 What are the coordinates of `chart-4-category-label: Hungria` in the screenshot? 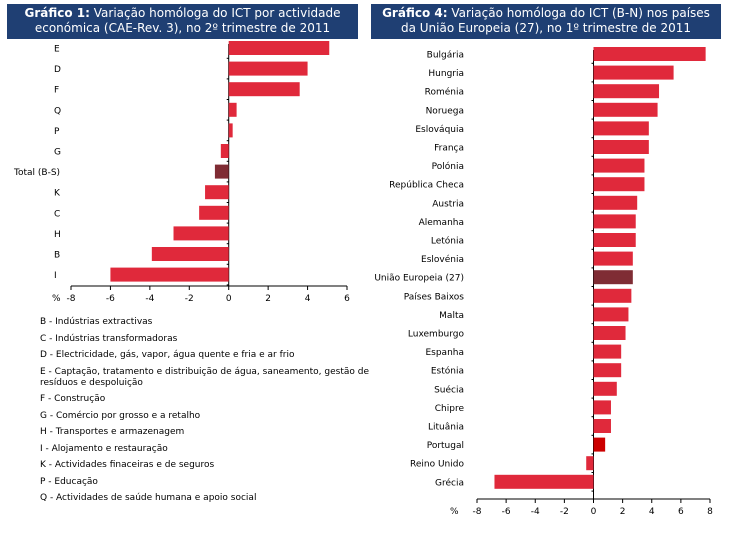 It's located at (446, 74).